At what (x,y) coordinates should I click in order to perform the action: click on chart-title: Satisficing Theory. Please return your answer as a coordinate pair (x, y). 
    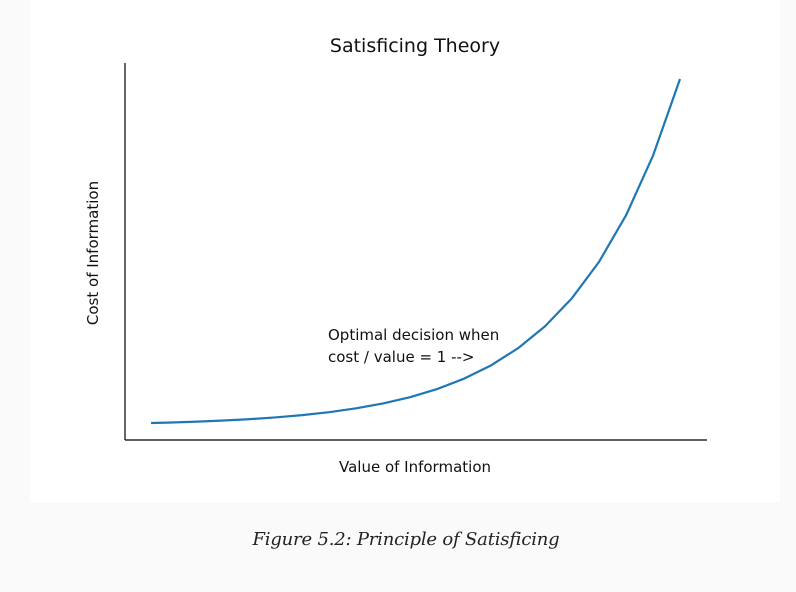
    Looking at the image, I should click on (415, 46).